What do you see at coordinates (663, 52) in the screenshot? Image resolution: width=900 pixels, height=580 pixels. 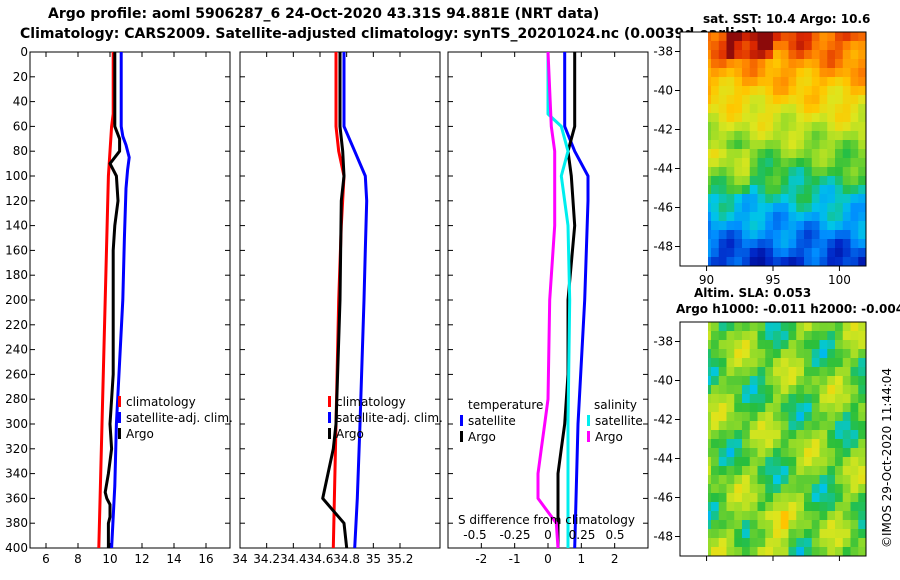 I see `map-1-ytick-label: -38` at bounding box center [663, 52].